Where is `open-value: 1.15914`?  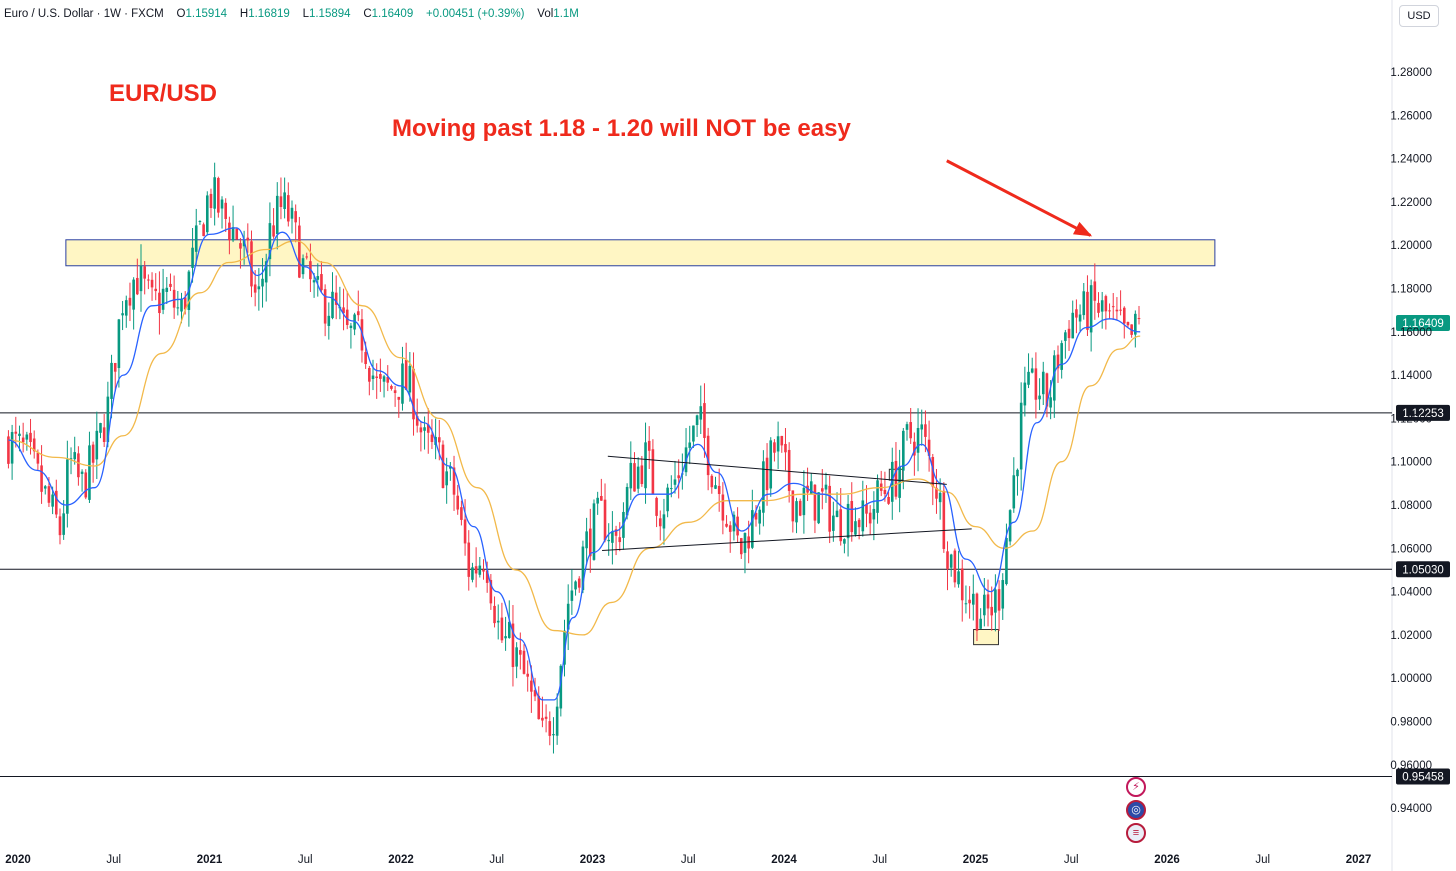
open-value: 1.15914 is located at coordinates (206, 14).